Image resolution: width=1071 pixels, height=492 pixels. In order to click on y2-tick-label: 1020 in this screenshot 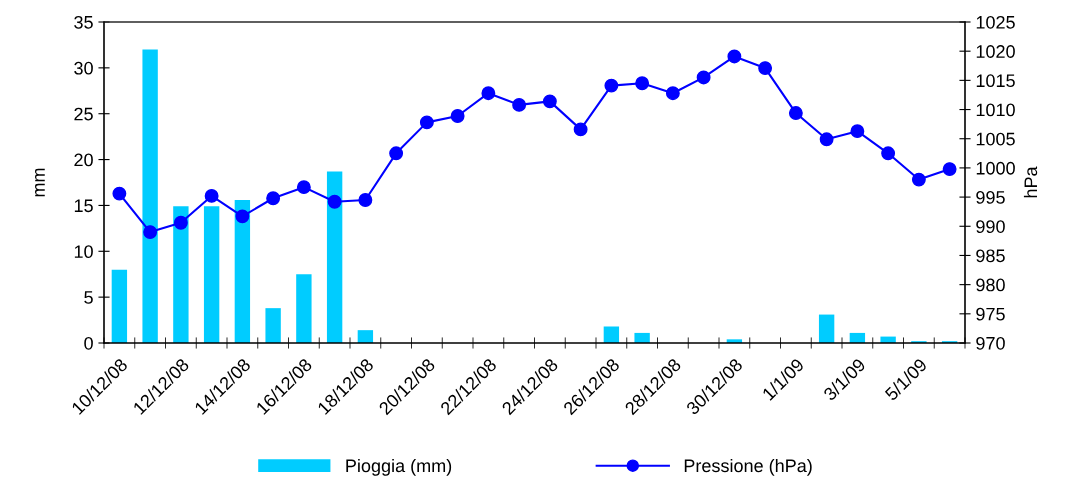, I will do `click(995, 51)`.